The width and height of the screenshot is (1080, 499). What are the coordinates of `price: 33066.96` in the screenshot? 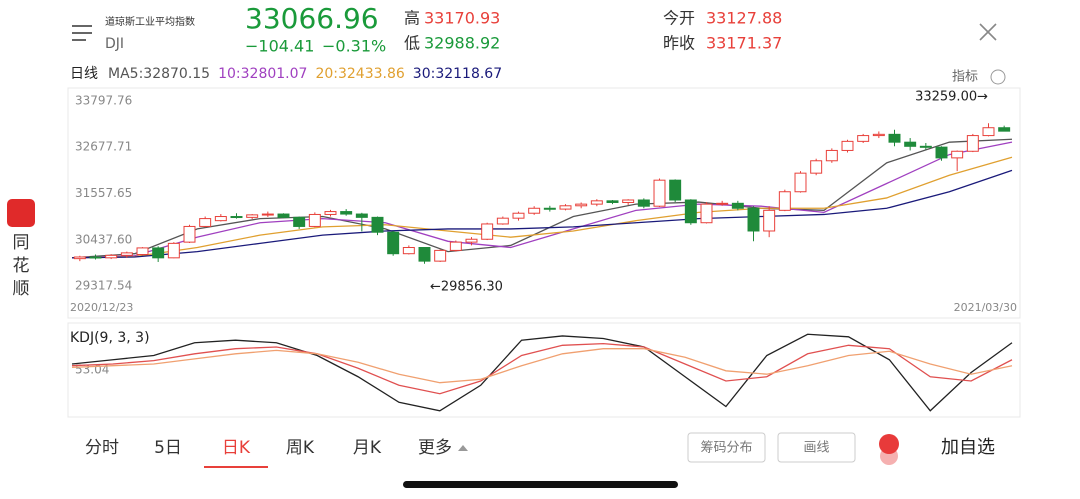 It's located at (312, 18).